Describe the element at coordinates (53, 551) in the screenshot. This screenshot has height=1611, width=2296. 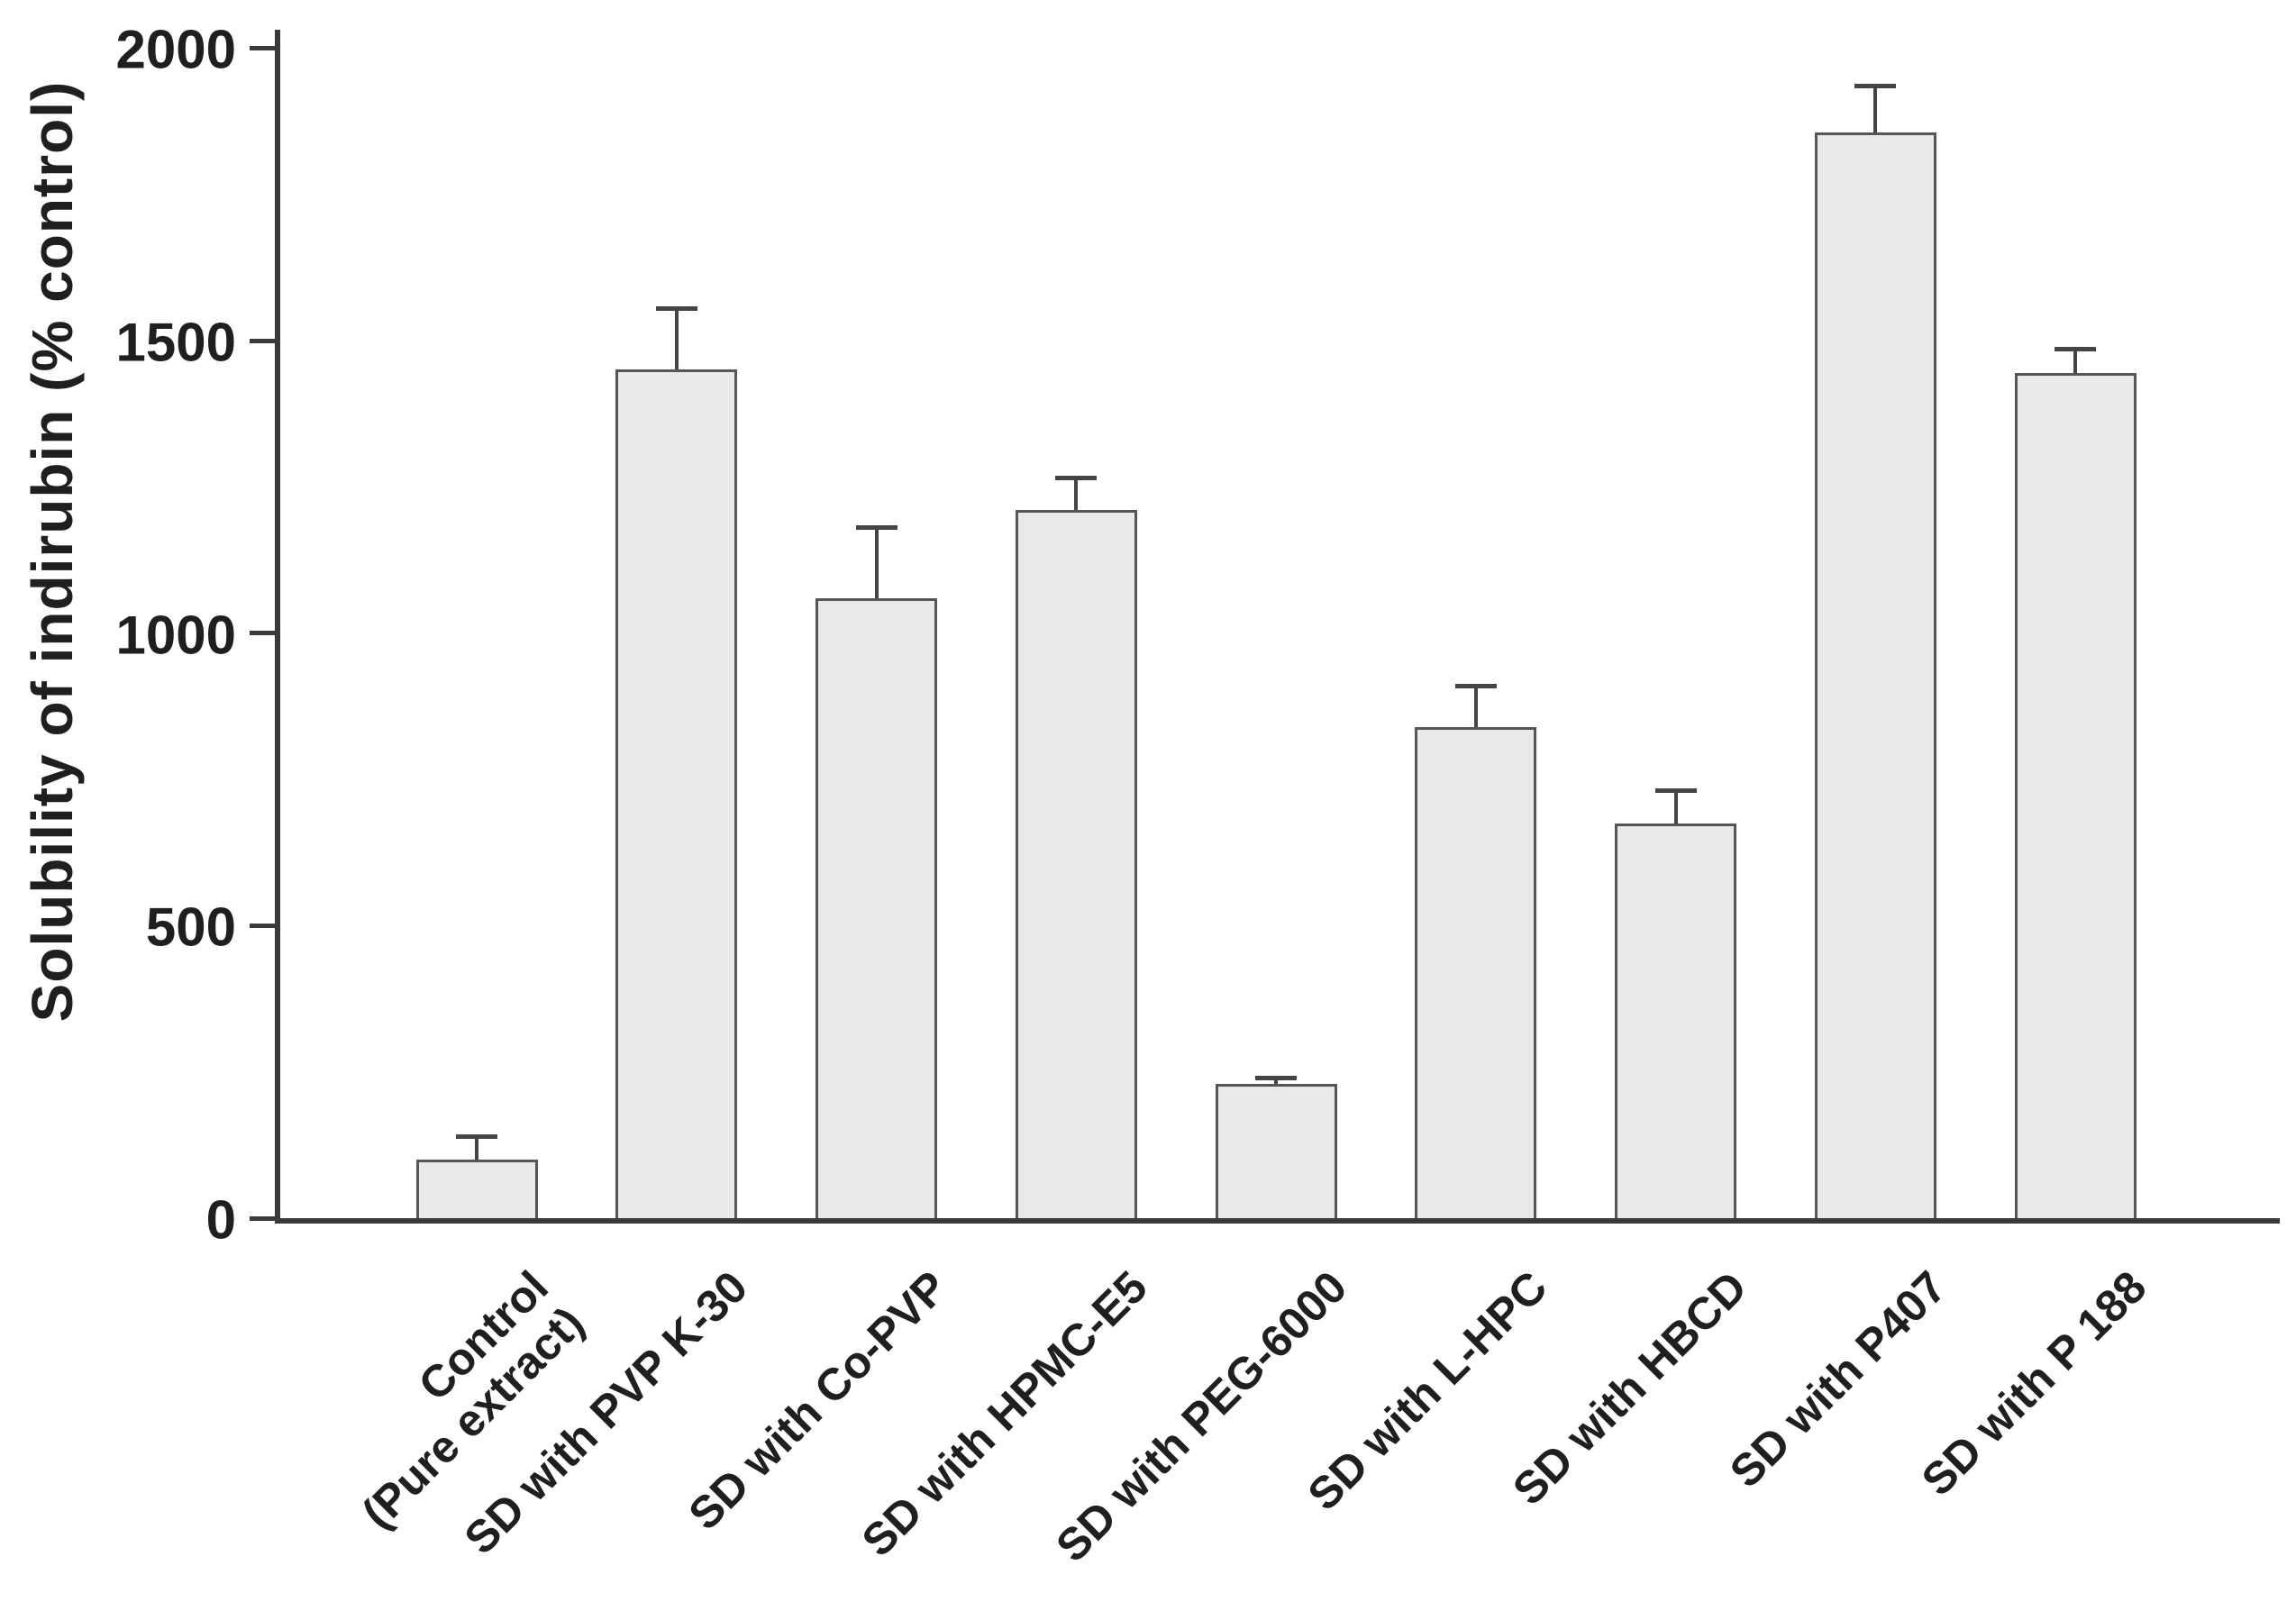
I see `y-axis-title: Solubility of indirubin (% control)` at that location.